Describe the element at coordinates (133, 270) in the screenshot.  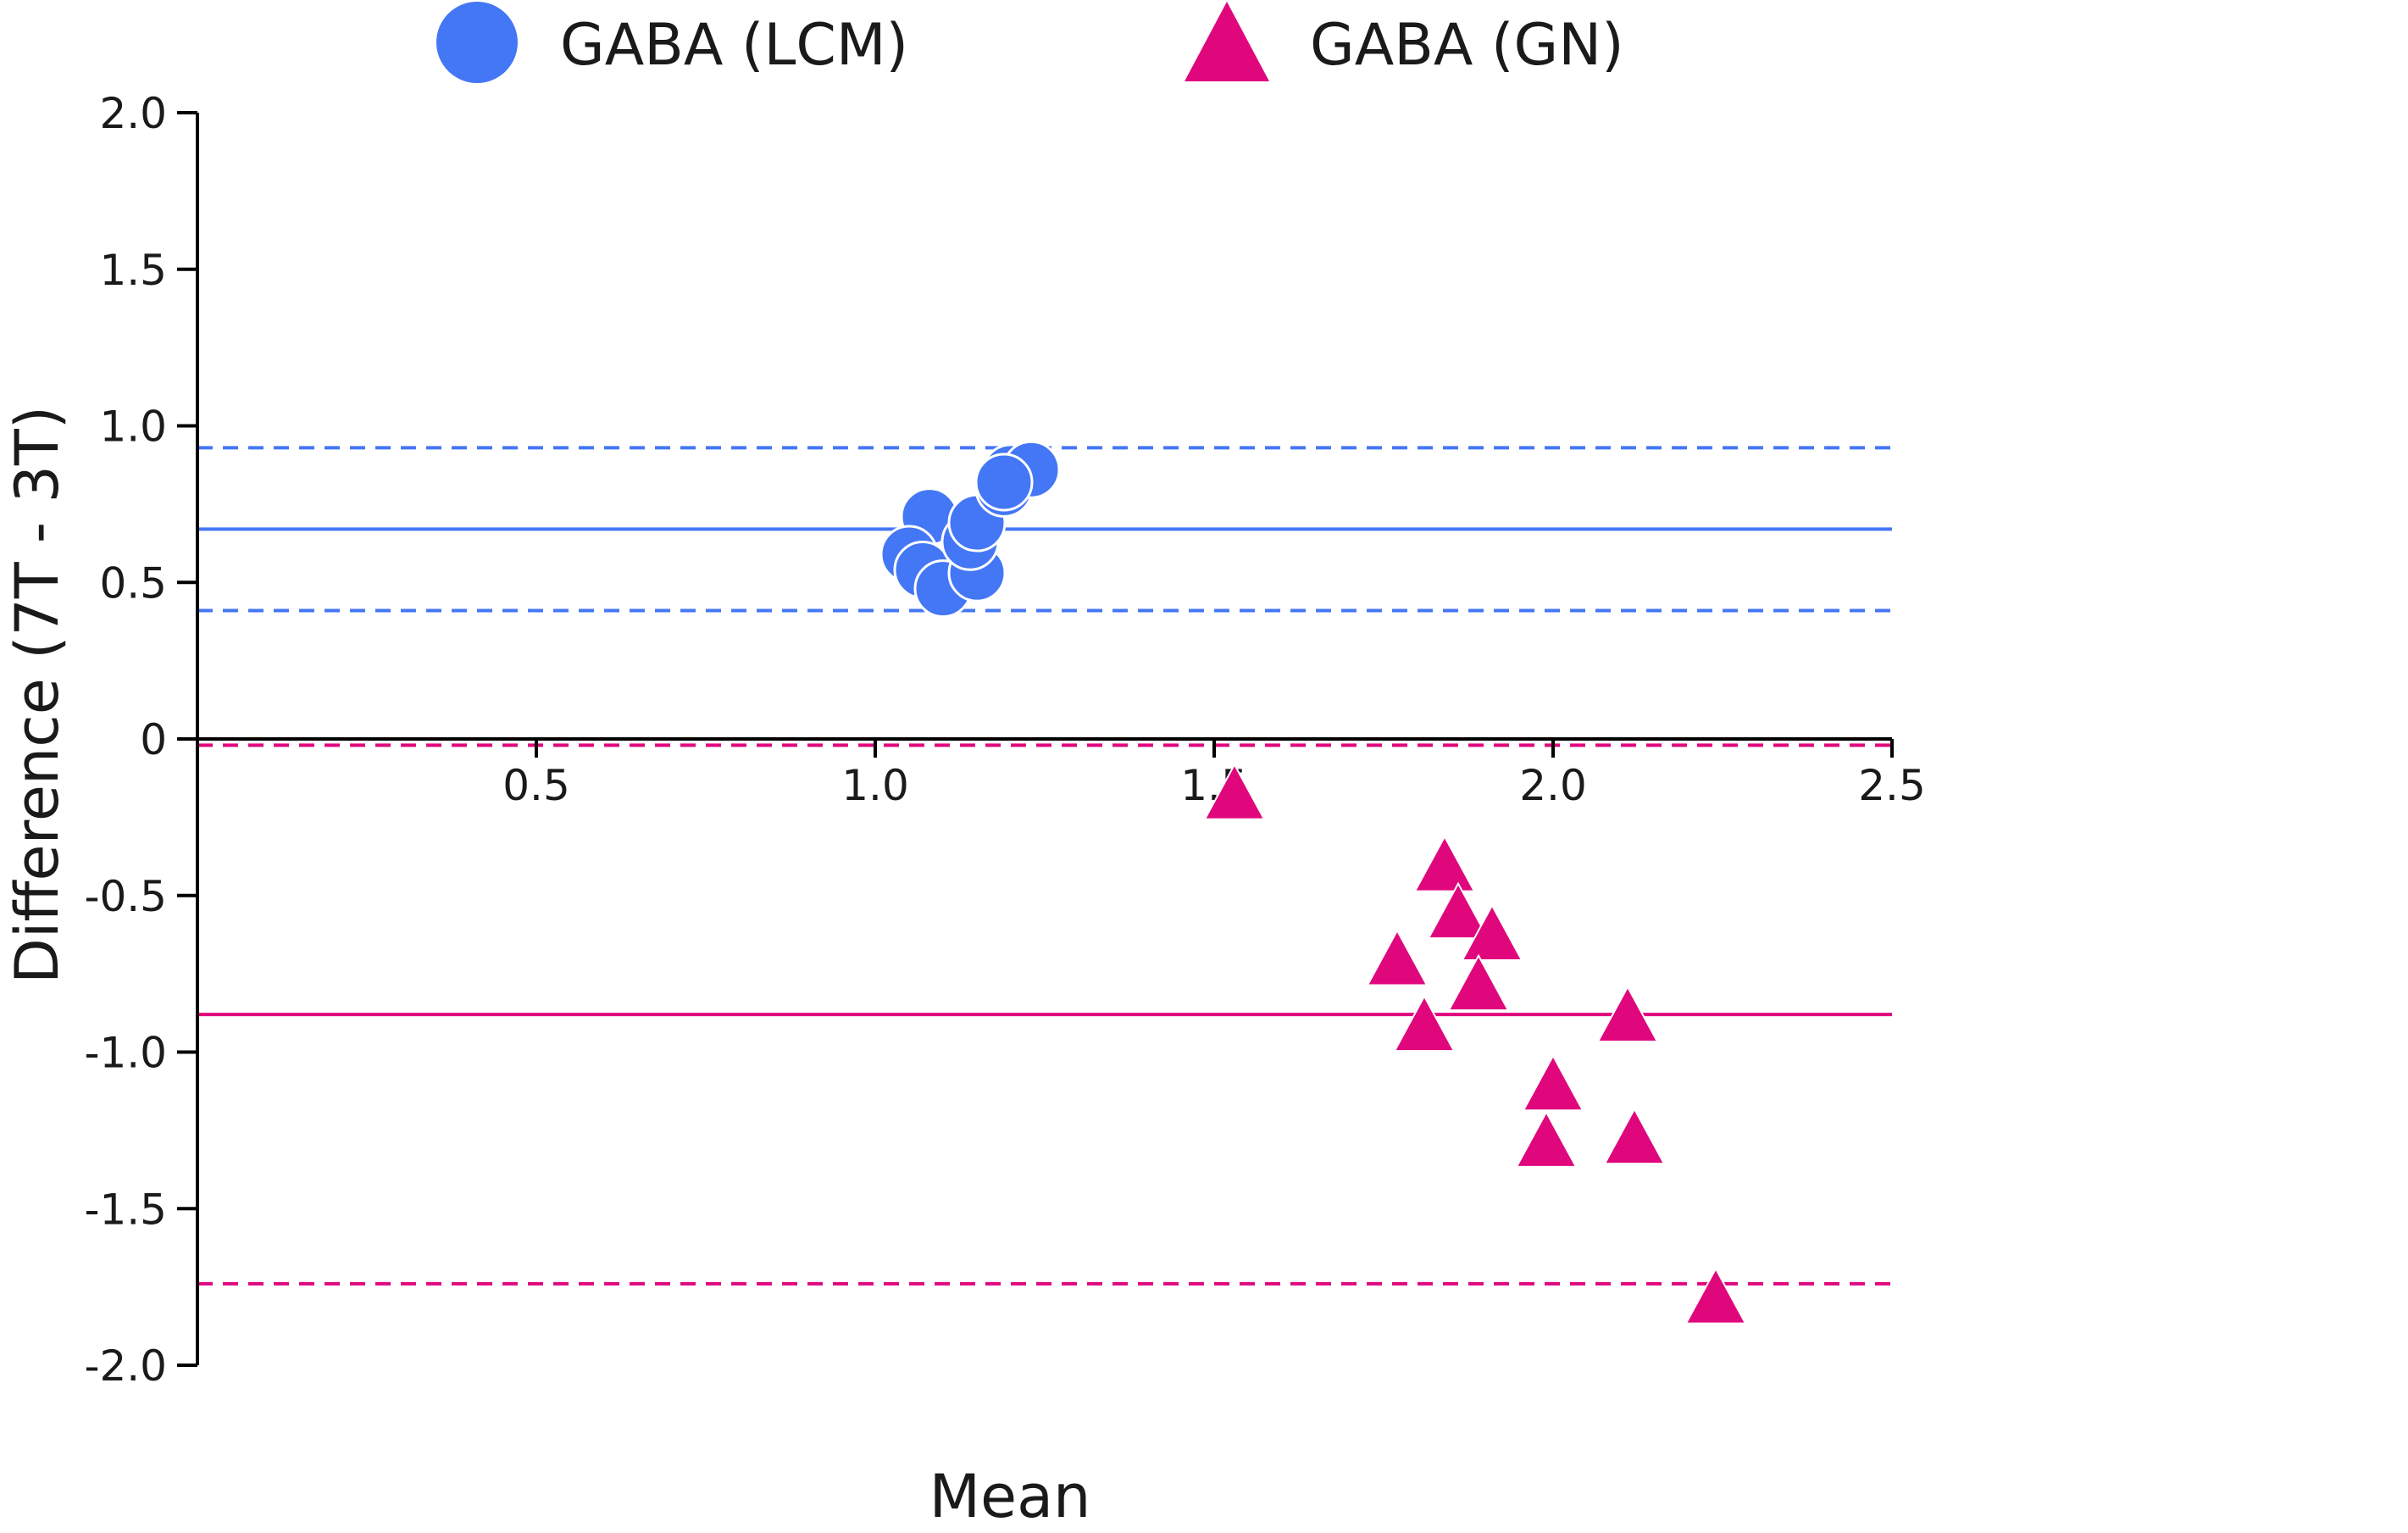
I see `y-tick-label: 1.5` at that location.